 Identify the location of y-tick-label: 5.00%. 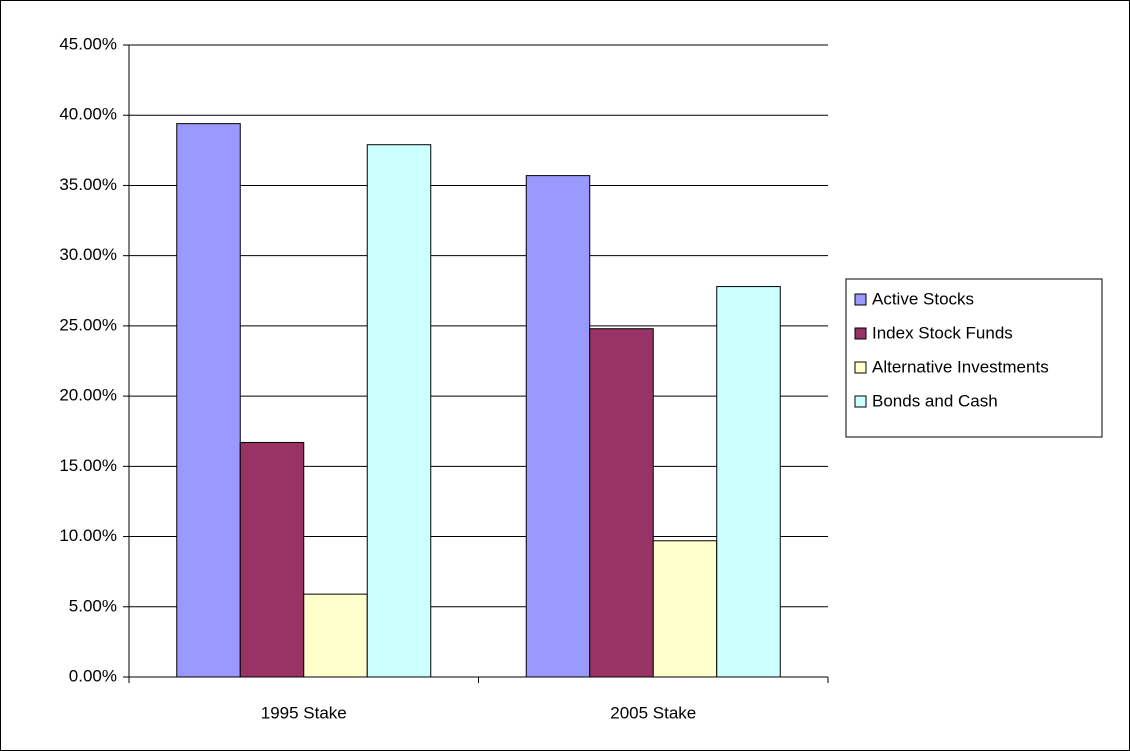
(93, 605).